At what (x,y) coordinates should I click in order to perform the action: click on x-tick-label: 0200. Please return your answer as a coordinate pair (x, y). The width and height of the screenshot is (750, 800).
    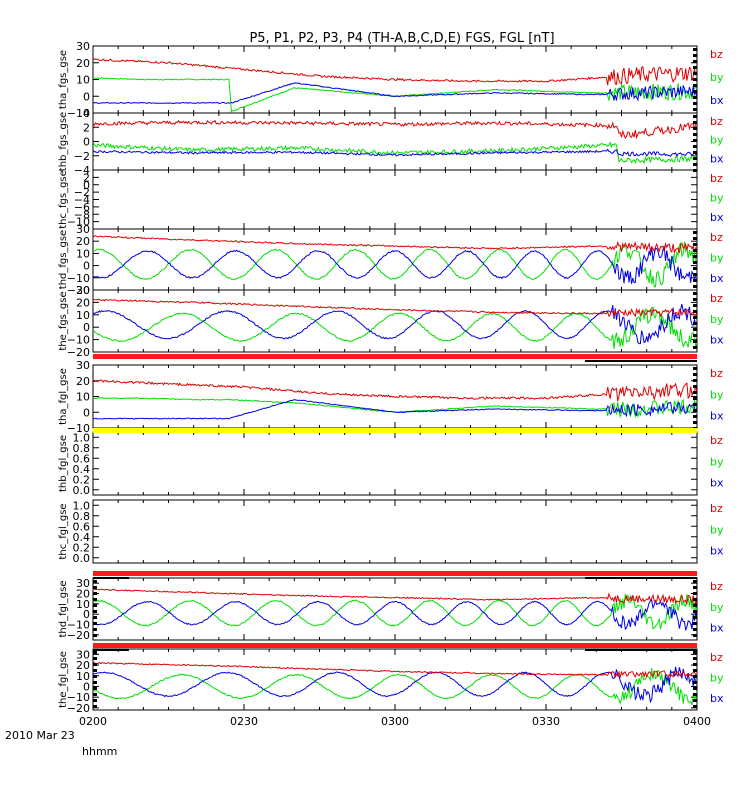
    Looking at the image, I should click on (93, 721).